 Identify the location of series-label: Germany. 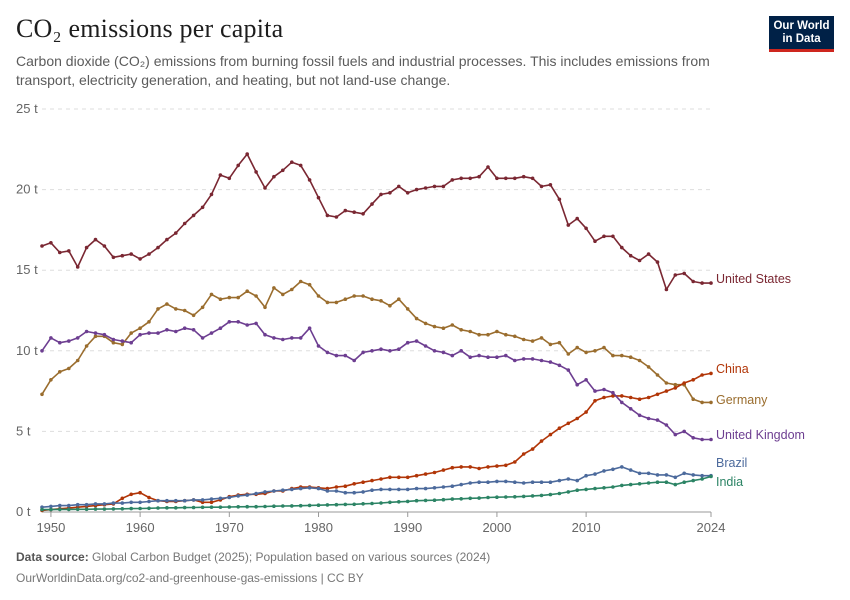
(742, 400).